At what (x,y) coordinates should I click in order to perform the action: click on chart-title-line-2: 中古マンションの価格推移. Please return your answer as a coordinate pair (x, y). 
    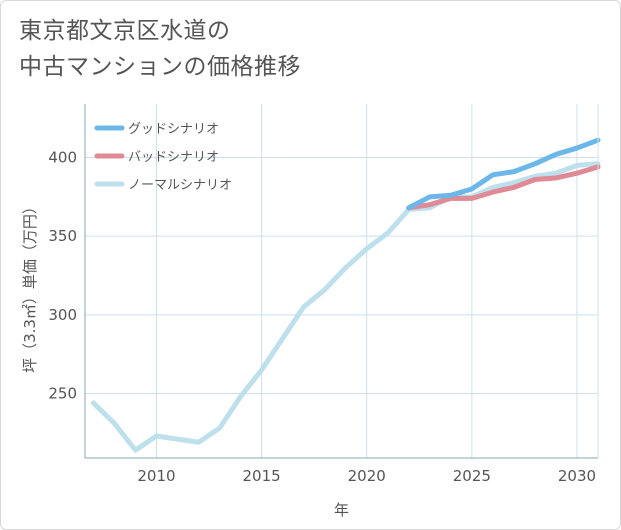
    Looking at the image, I should click on (160, 67).